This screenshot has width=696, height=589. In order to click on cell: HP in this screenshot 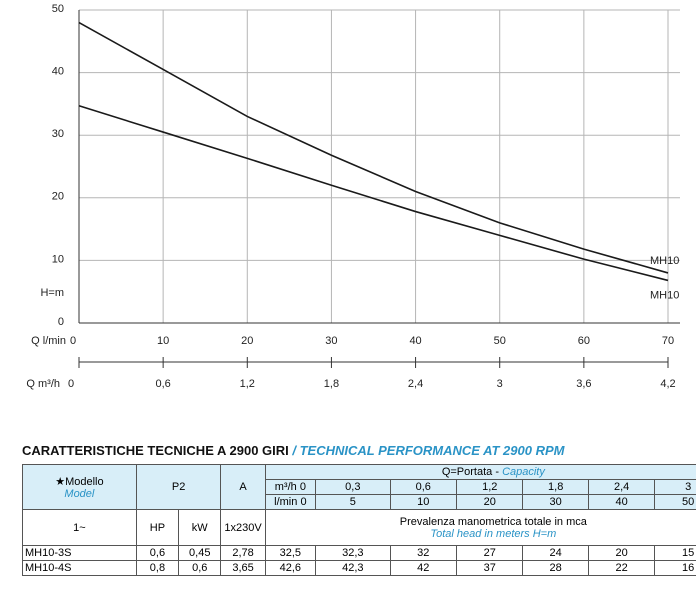, I will do `click(157, 527)`.